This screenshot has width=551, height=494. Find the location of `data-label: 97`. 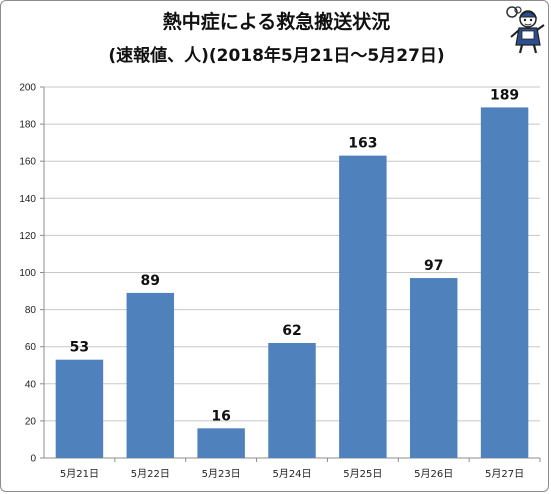

data-label: 97 is located at coordinates (433, 266).